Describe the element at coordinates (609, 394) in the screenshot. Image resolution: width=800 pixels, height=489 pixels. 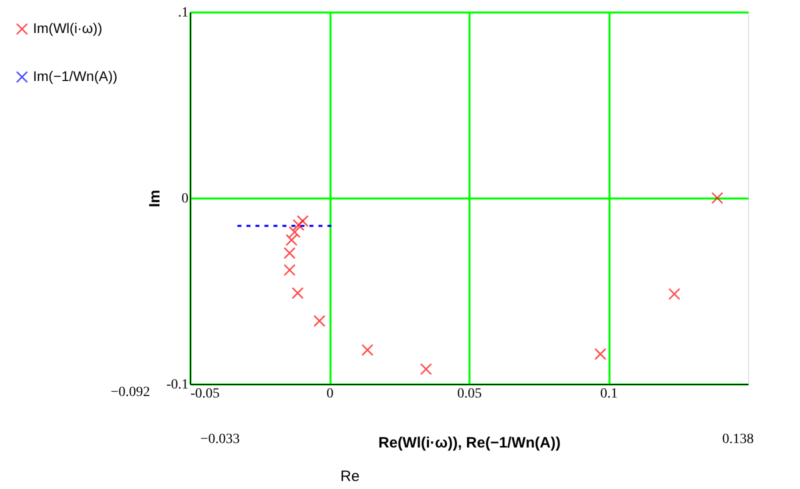
I see `x-tick-label: 0.1` at that location.